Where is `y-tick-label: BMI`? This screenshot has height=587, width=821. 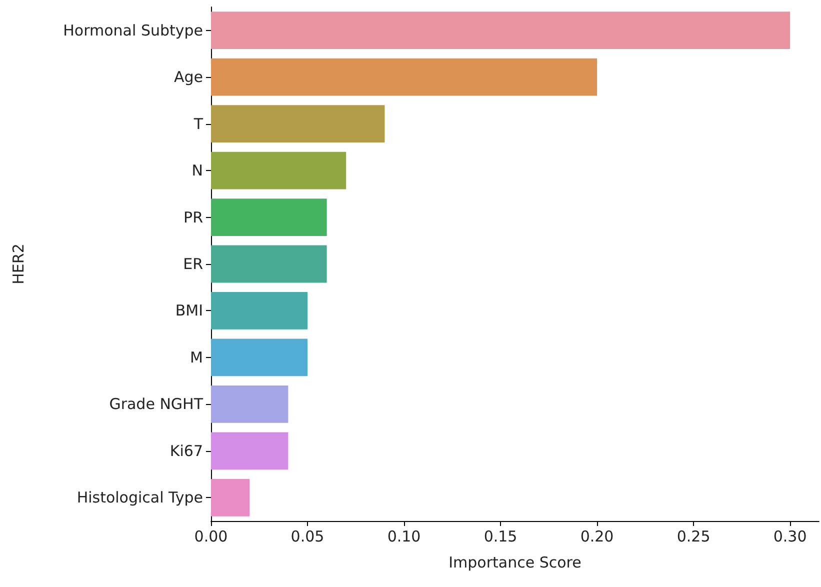
y-tick-label: BMI is located at coordinates (189, 311).